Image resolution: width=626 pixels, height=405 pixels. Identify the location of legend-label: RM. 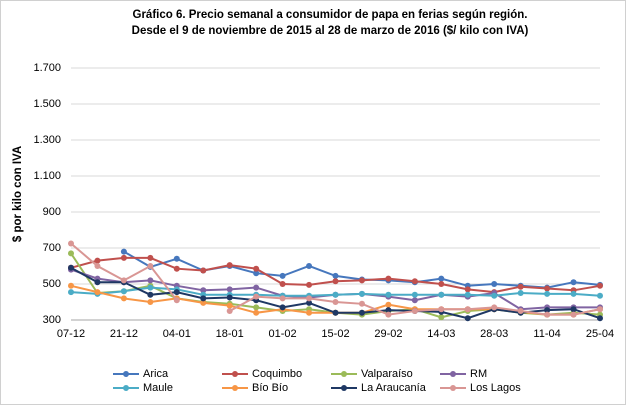
(478, 374).